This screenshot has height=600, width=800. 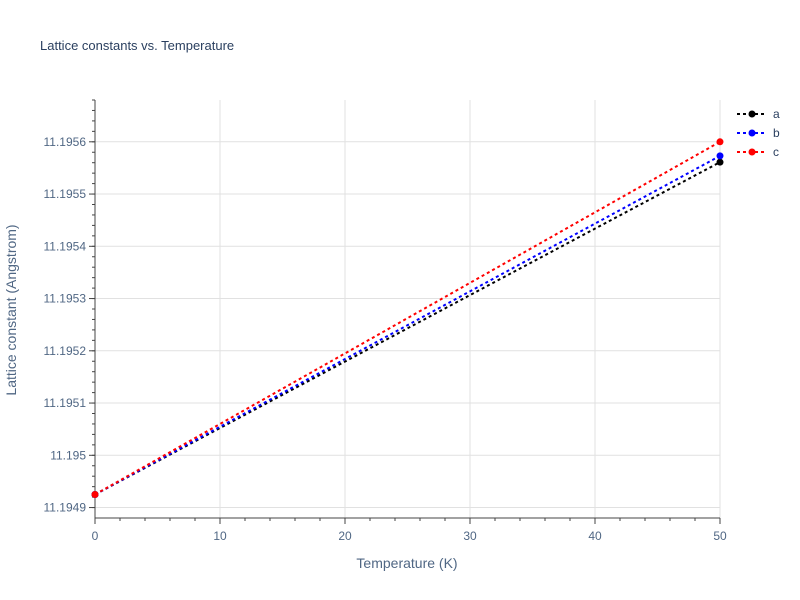 I want to click on y-tick-label: 11.1952, so click(x=65, y=351).